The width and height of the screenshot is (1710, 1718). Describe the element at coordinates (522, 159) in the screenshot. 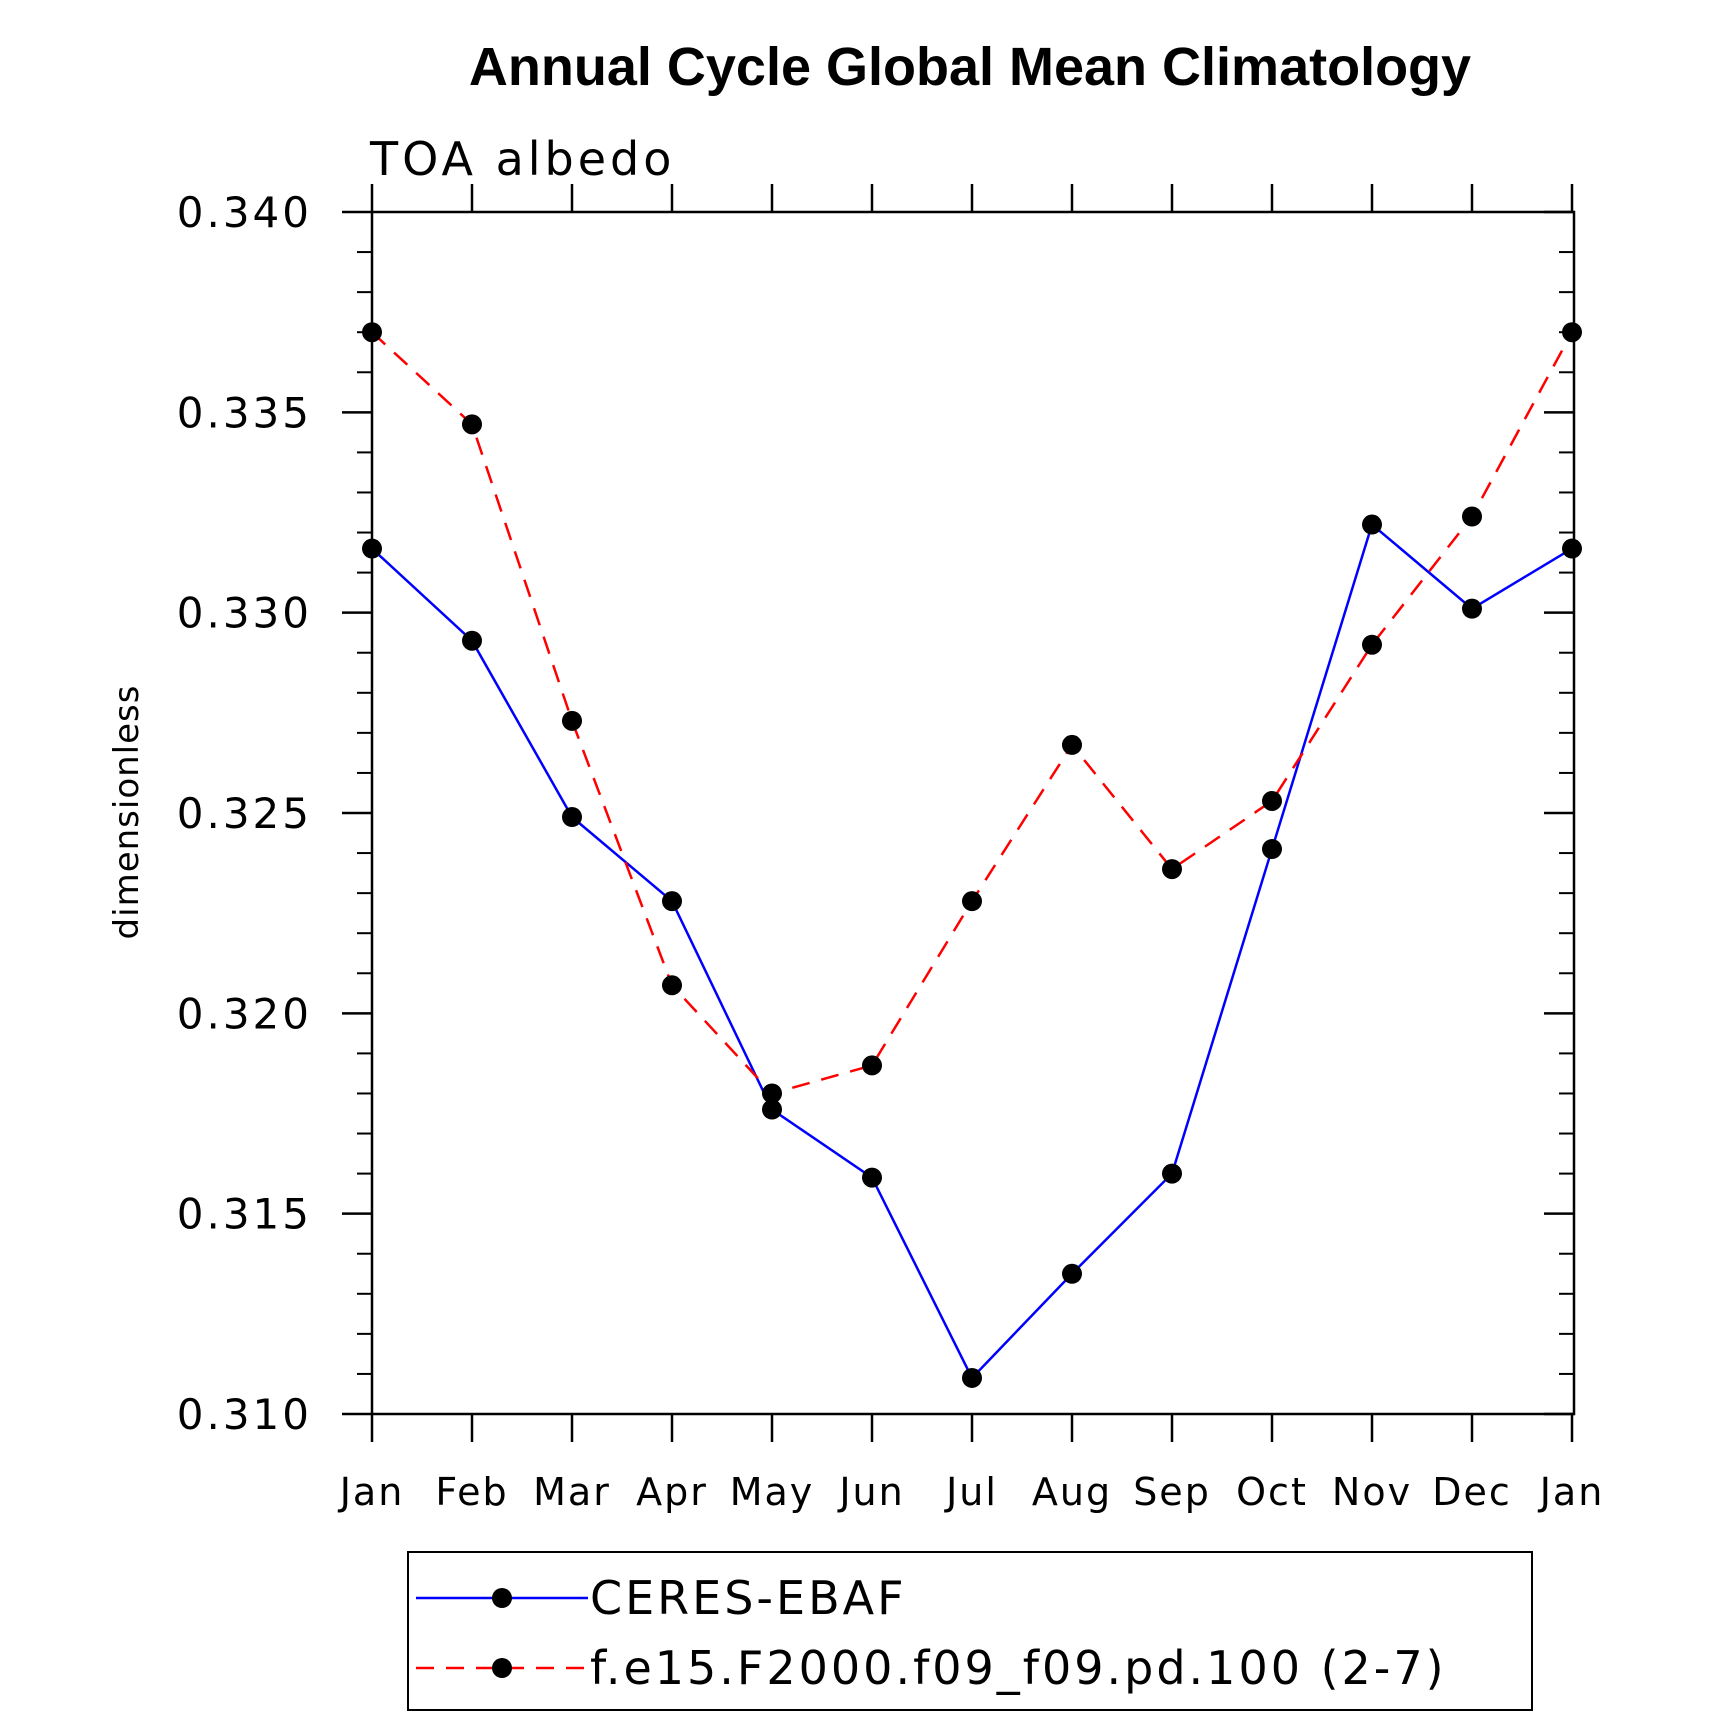

I see `chart-subtitle: TOA albedo` at that location.